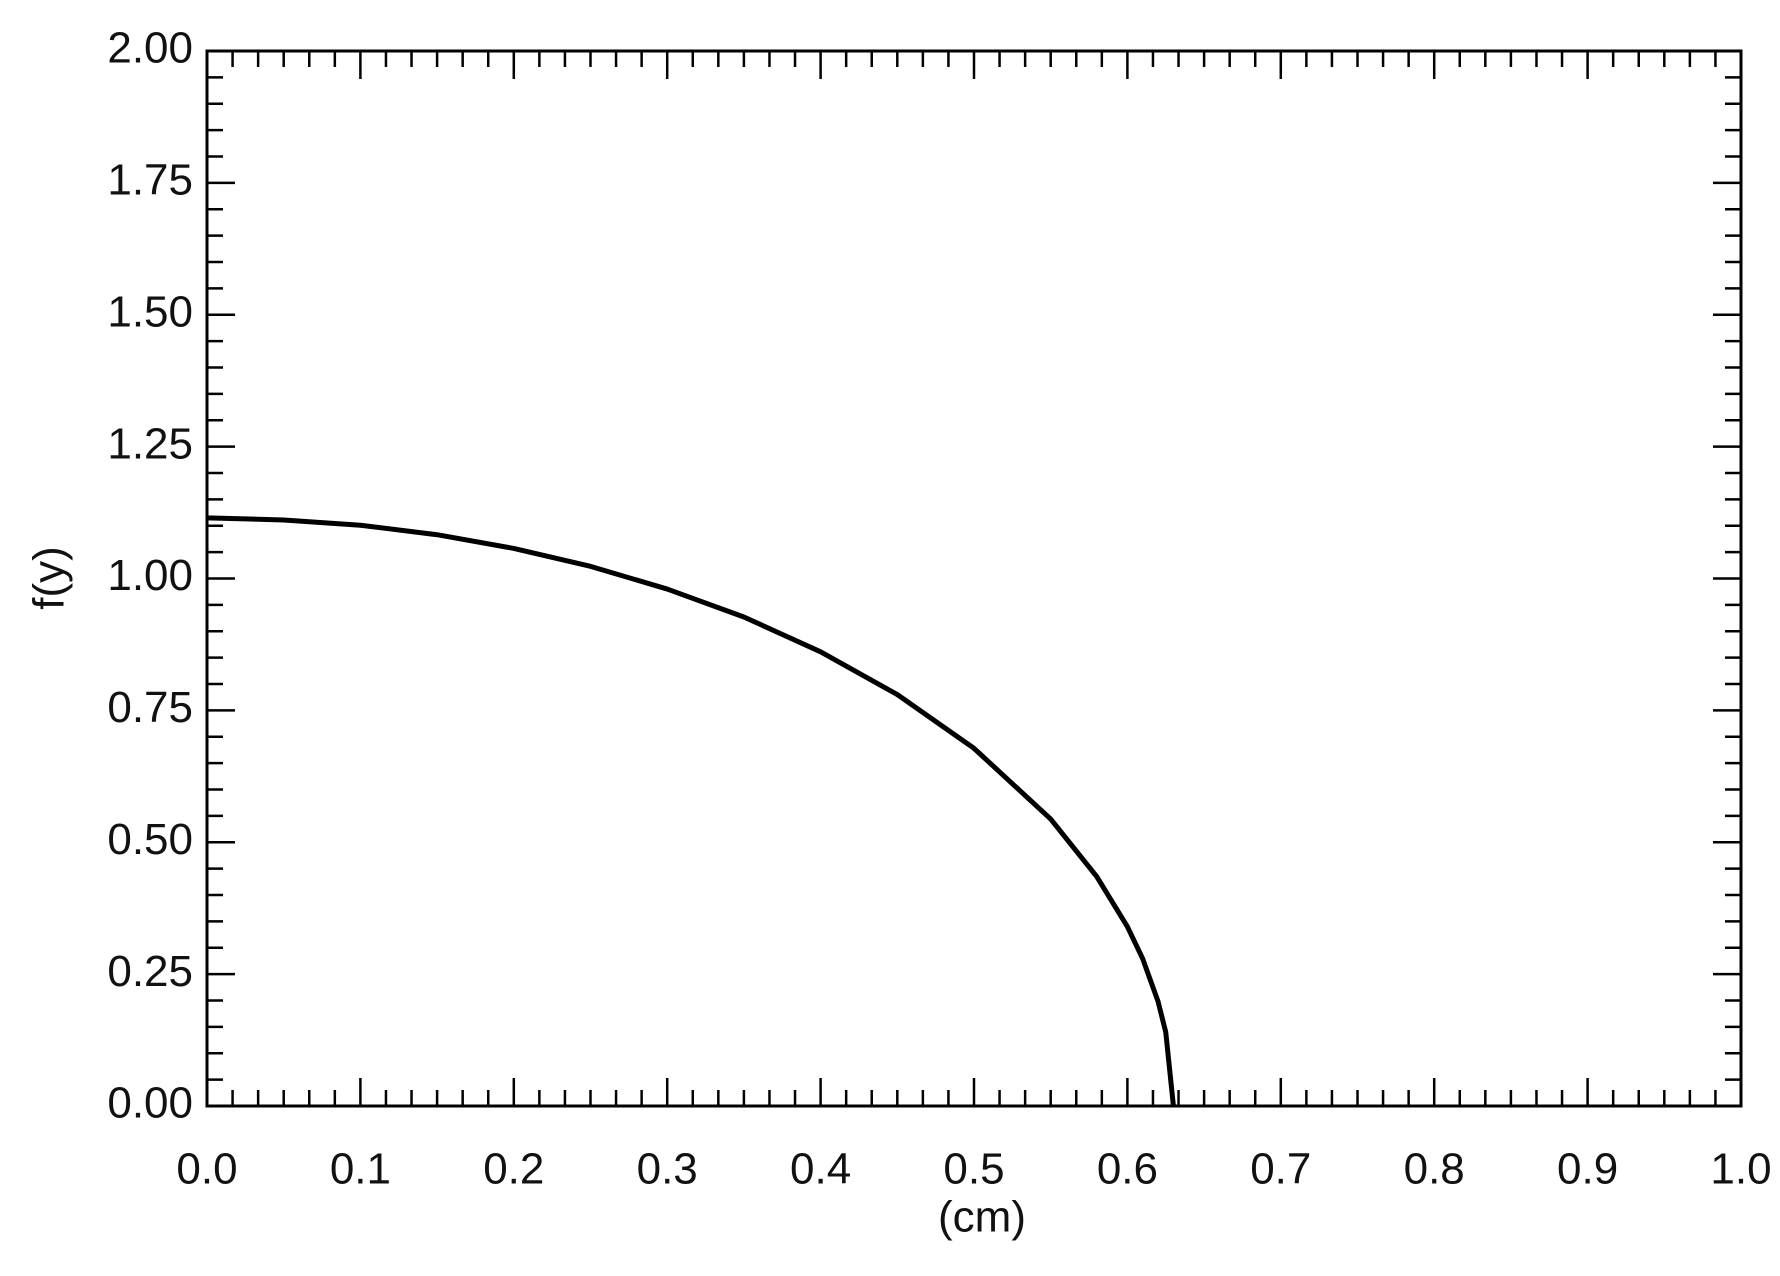 The image size is (1780, 1276). I want to click on y-tick-label: 1.25, so click(150, 443).